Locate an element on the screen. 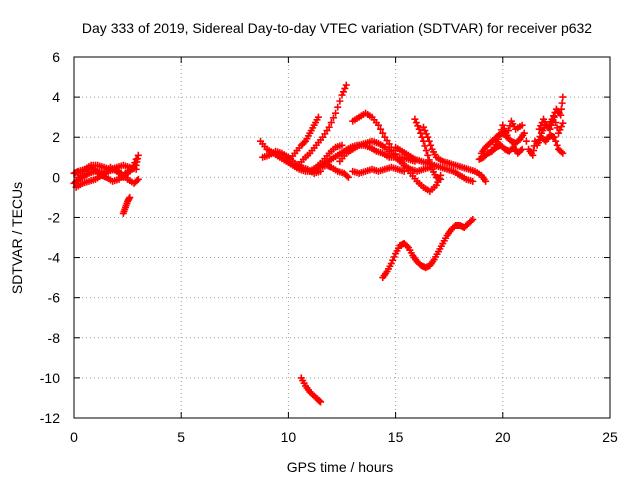 This screenshot has width=640, height=480. y-tick-label: 6 is located at coordinates (56, 57).